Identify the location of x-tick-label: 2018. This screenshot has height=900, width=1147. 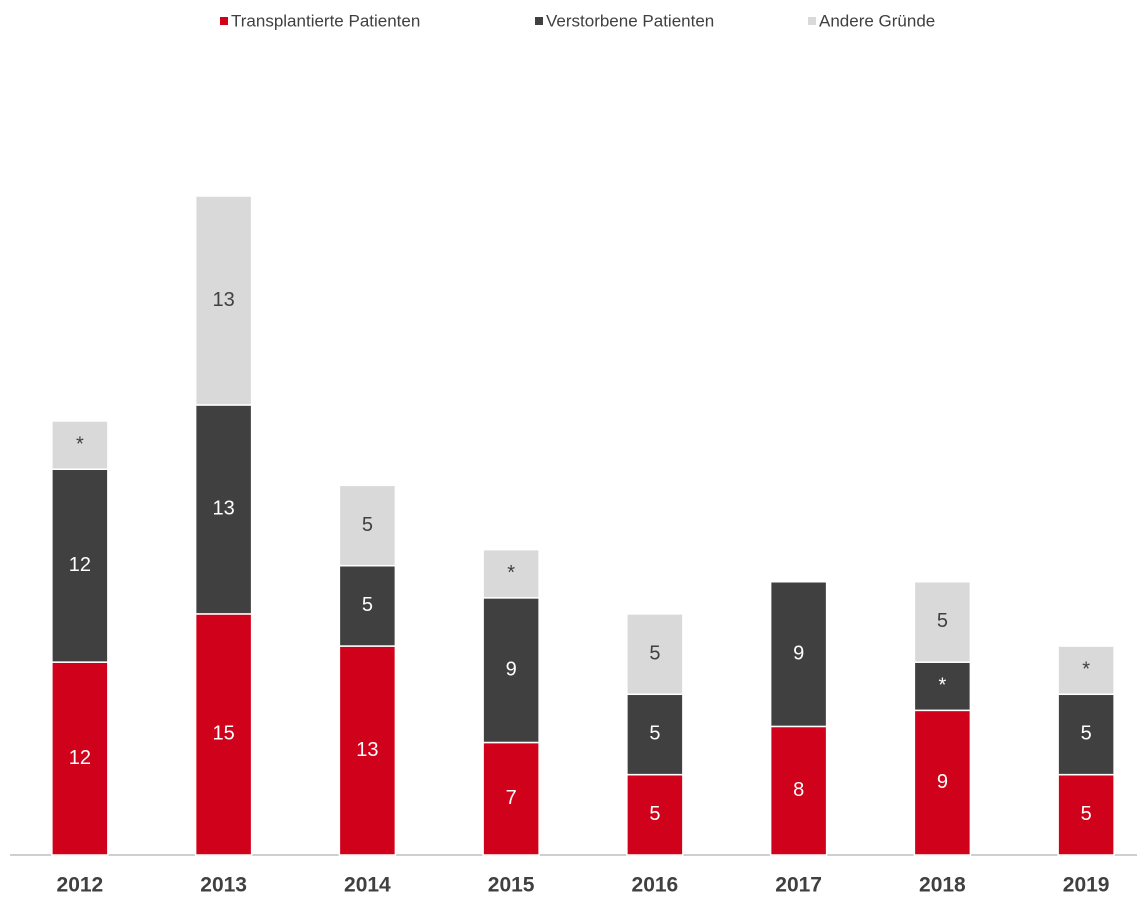
(942, 885).